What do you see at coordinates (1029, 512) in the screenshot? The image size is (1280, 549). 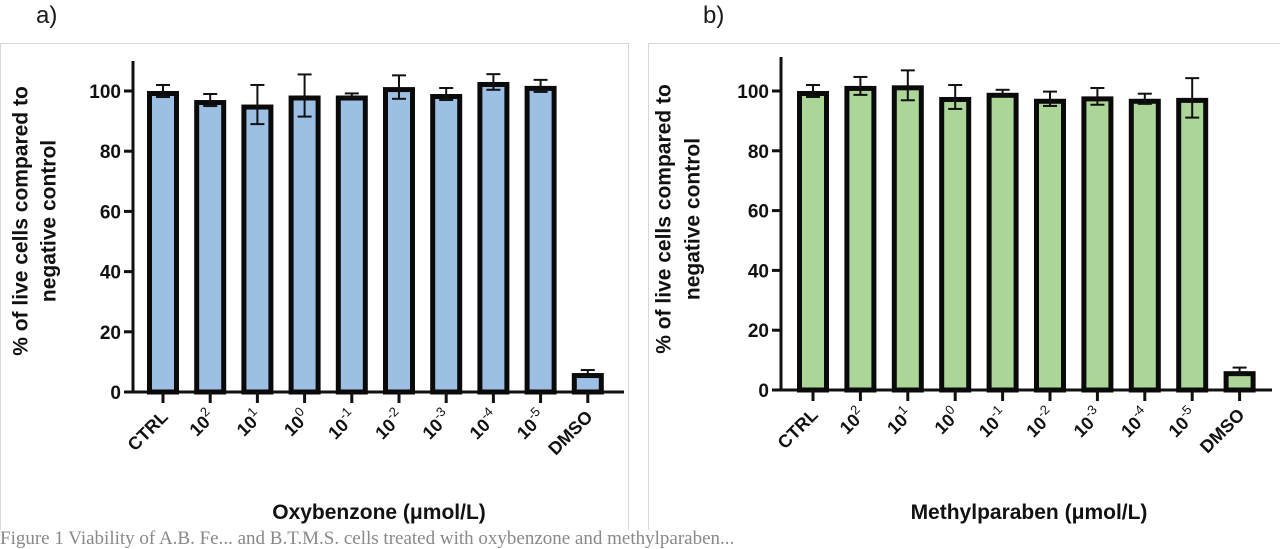 I see `x-axis-title: Methylparaben (μmol/L)` at bounding box center [1029, 512].